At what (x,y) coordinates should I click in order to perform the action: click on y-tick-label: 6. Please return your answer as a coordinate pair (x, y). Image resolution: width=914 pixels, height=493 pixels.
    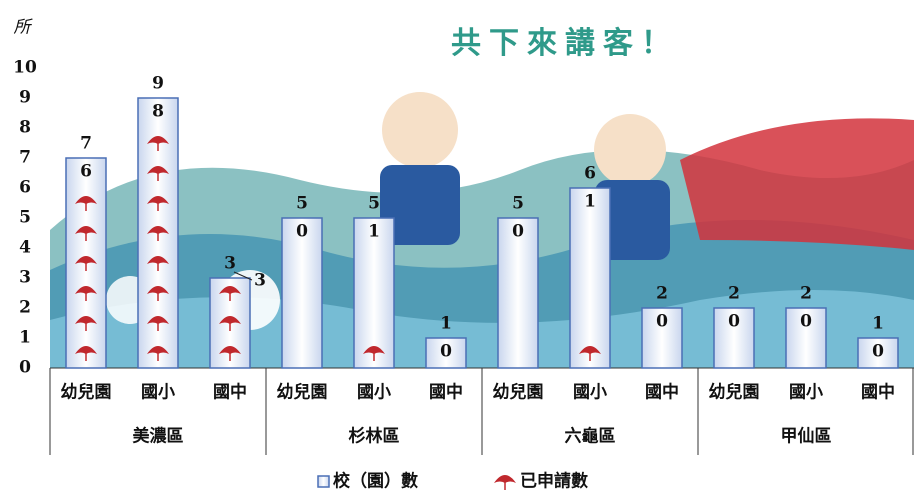
    Looking at the image, I should click on (25, 188).